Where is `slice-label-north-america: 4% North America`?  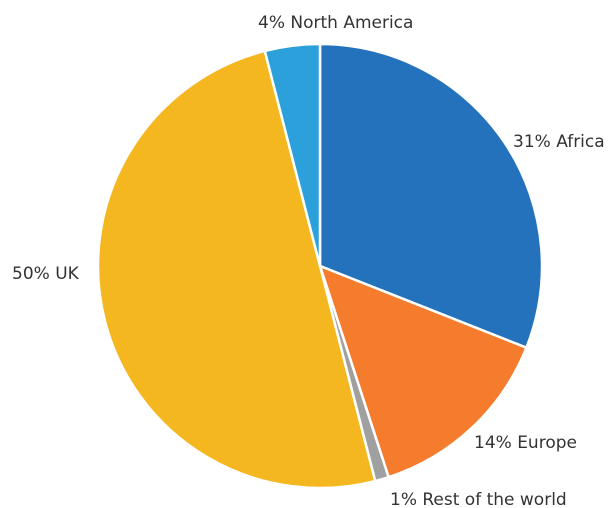 slice-label-north-america: 4% North America is located at coordinates (335, 23).